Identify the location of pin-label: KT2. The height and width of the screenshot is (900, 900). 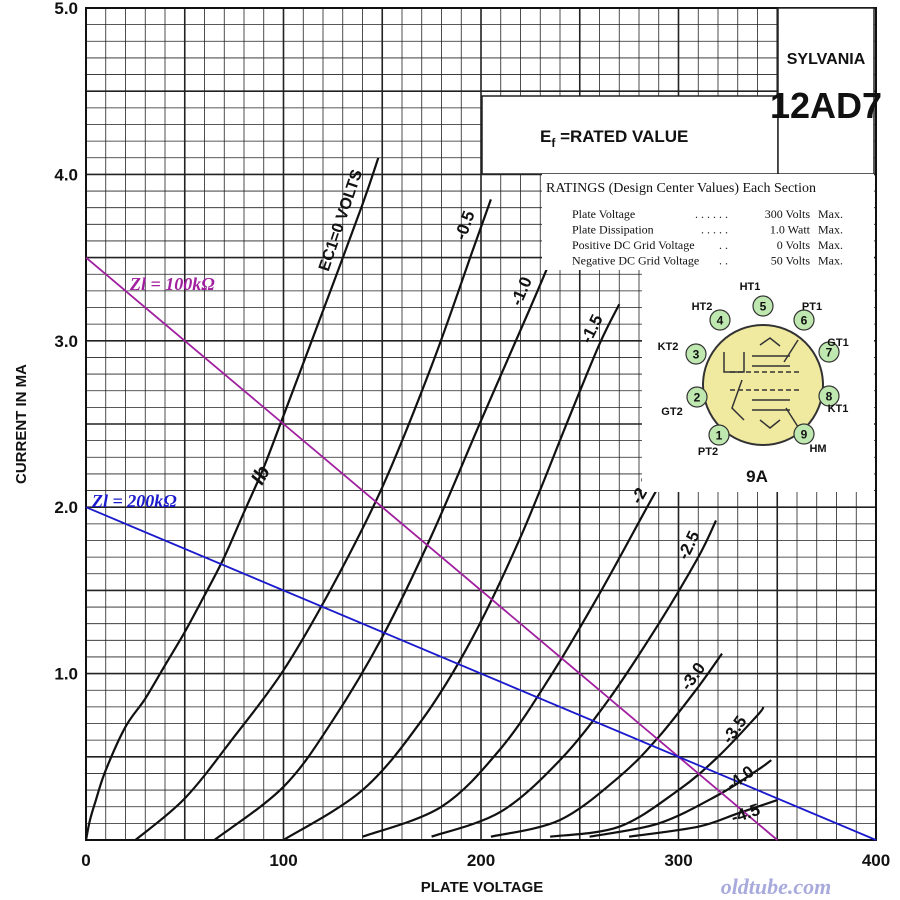
(668, 347).